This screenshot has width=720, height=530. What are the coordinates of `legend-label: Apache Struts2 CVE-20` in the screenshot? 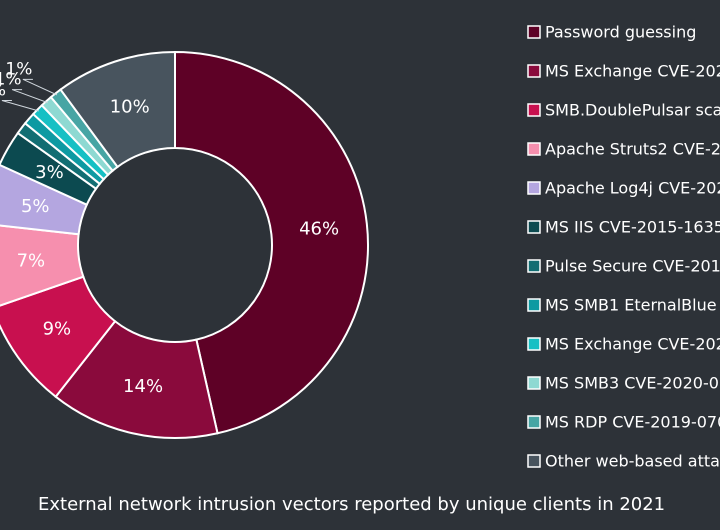 It's located at (632, 149).